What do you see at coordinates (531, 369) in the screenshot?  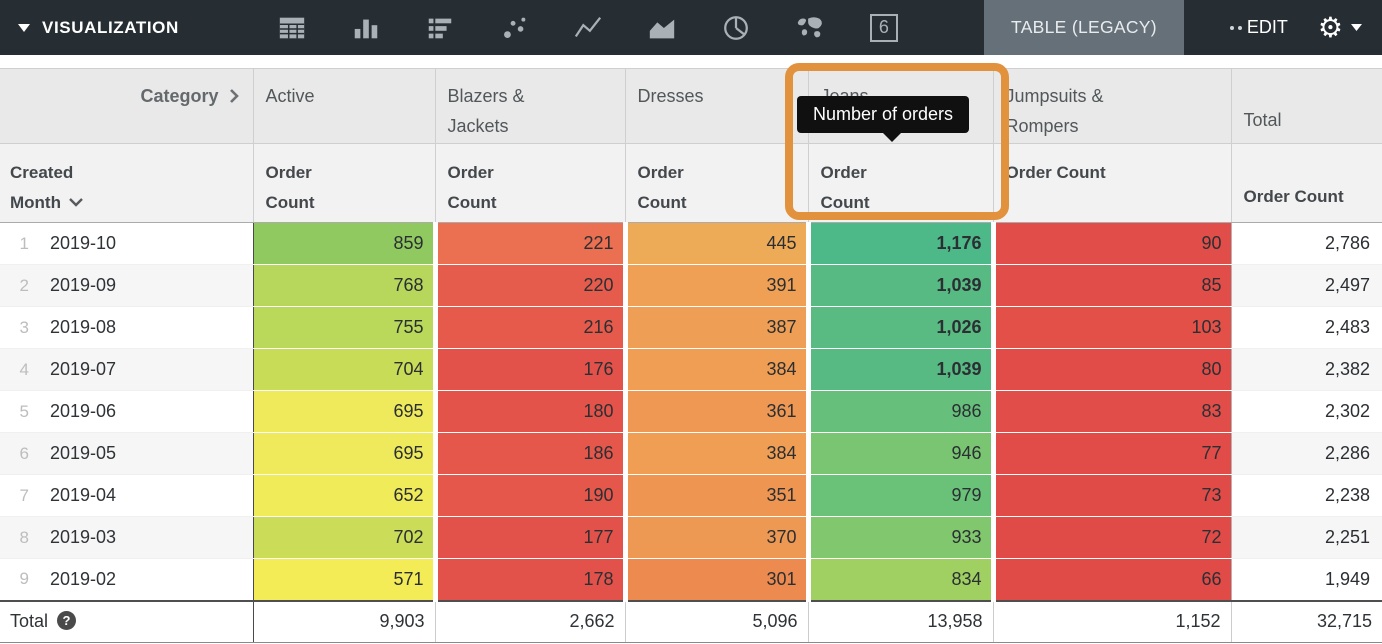 I see `data-cell: 176` at bounding box center [531, 369].